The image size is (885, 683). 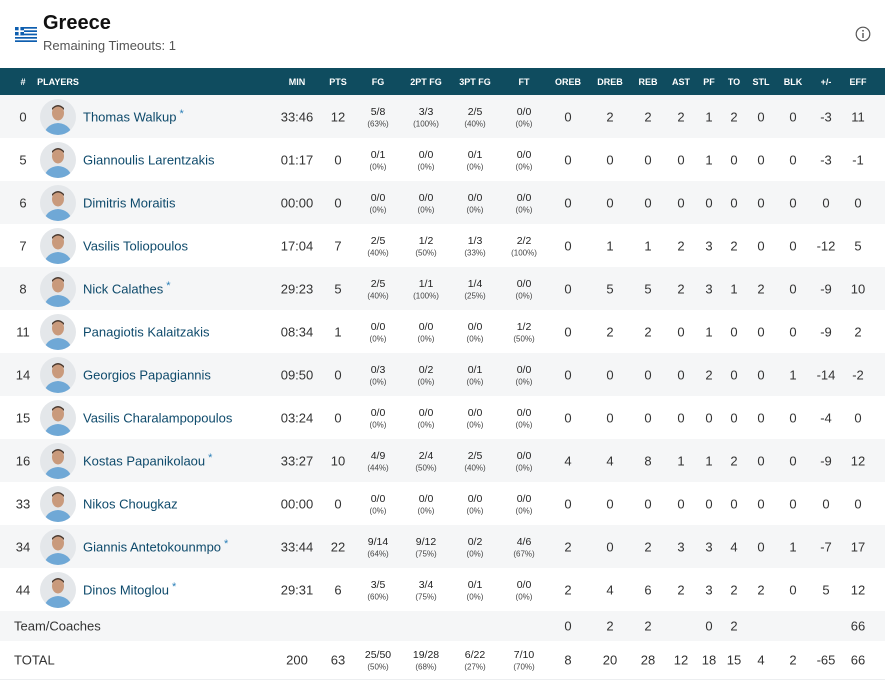 What do you see at coordinates (158, 417) in the screenshot?
I see `player-name: Vasilis Charalampopoulos` at bounding box center [158, 417].